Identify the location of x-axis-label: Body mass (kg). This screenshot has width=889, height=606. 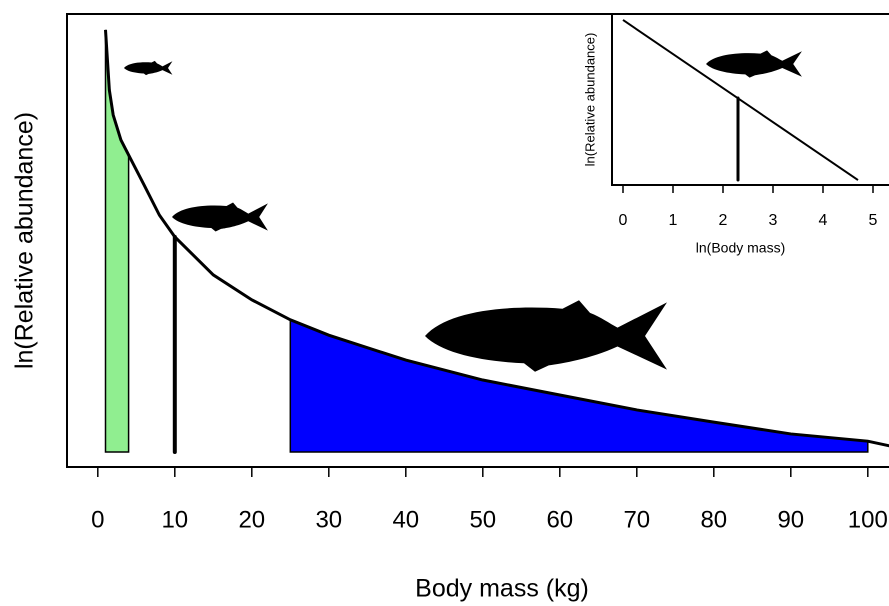
(502, 589).